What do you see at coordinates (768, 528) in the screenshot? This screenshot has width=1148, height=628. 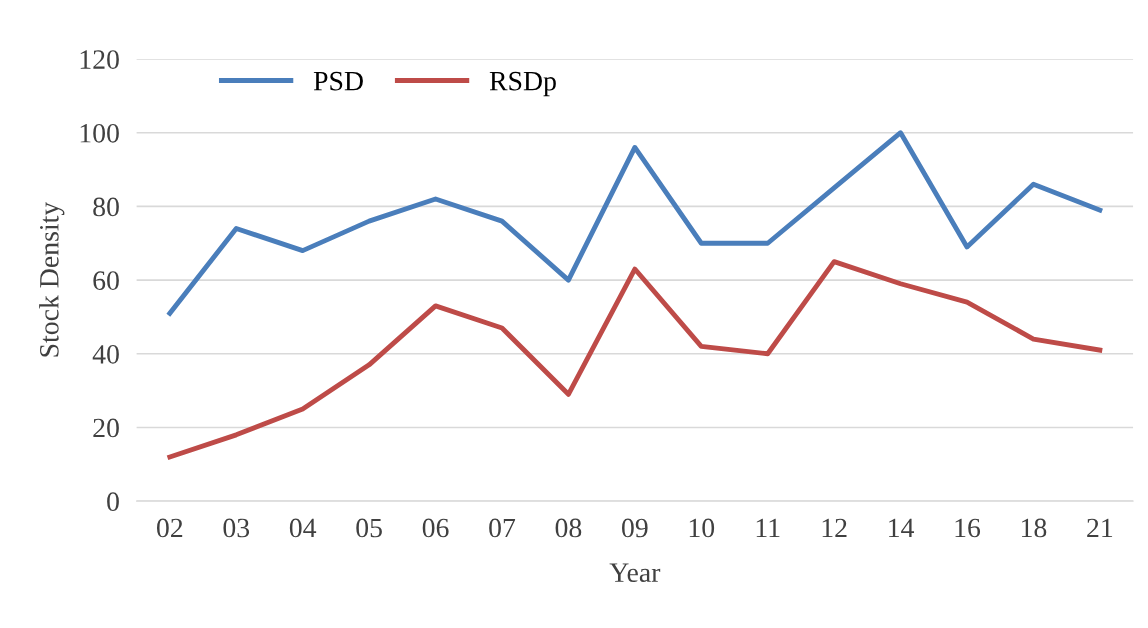 I see `x-tick-label: 11` at bounding box center [768, 528].